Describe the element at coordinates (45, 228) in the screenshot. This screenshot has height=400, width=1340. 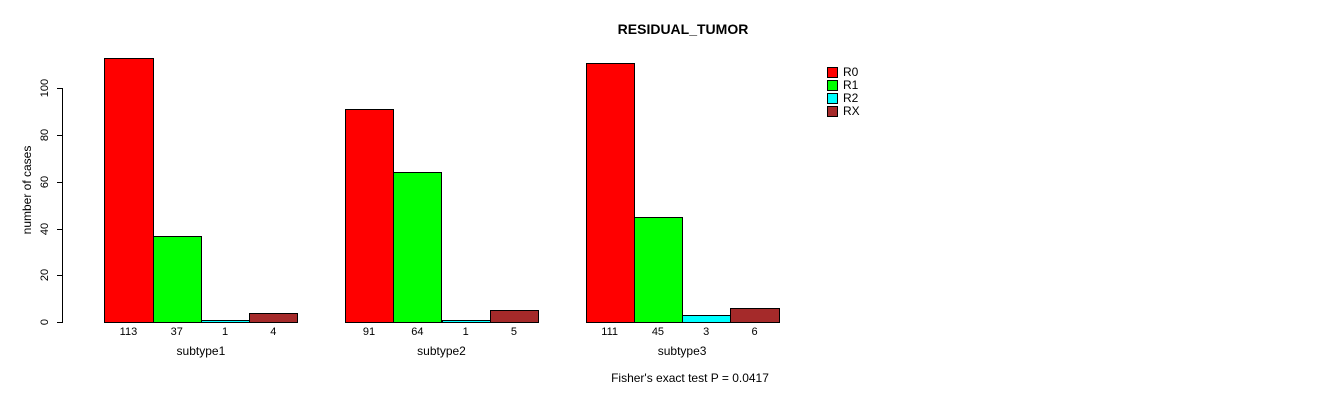
I see `y-tick-label: 40` at that location.